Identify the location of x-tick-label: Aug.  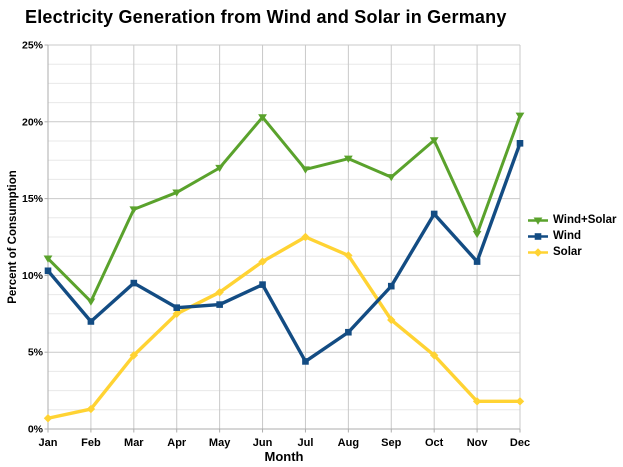
(348, 443).